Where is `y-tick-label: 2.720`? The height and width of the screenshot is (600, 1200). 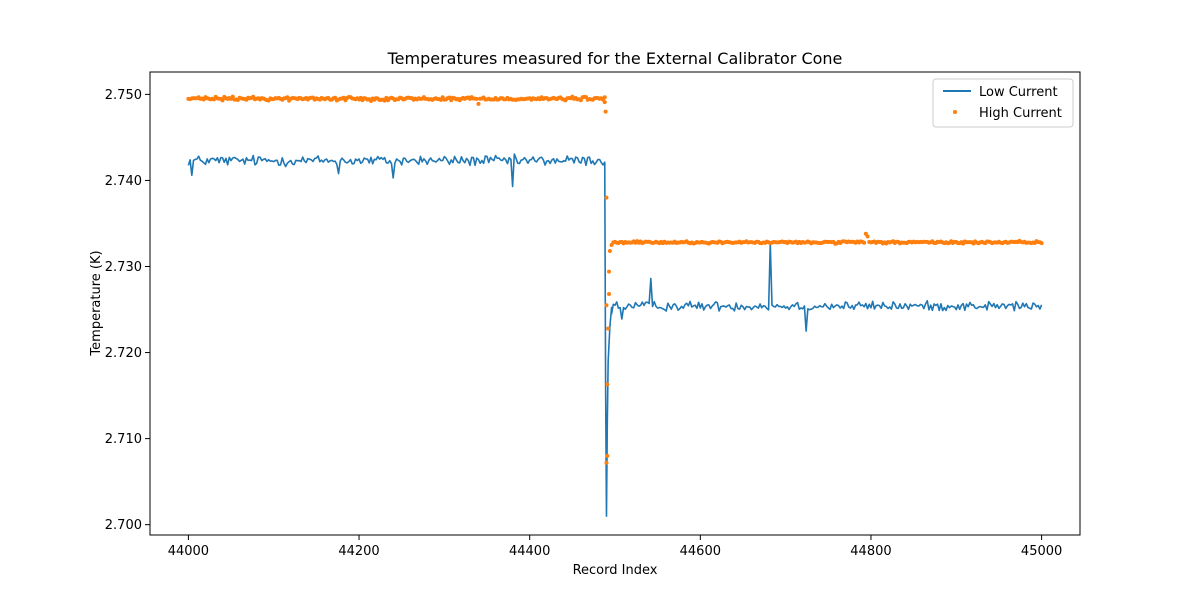
y-tick-label: 2.720 is located at coordinates (123, 353).